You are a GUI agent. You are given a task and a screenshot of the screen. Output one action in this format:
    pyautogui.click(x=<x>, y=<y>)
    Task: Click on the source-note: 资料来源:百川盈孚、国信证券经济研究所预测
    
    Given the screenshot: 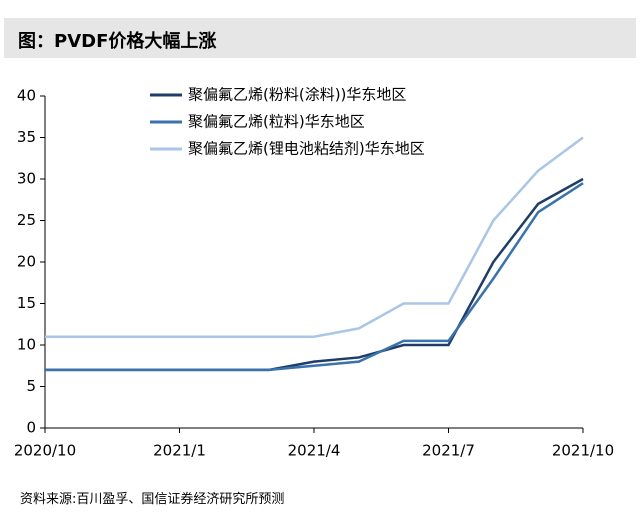 What is the action you would take?
    pyautogui.click(x=152, y=499)
    